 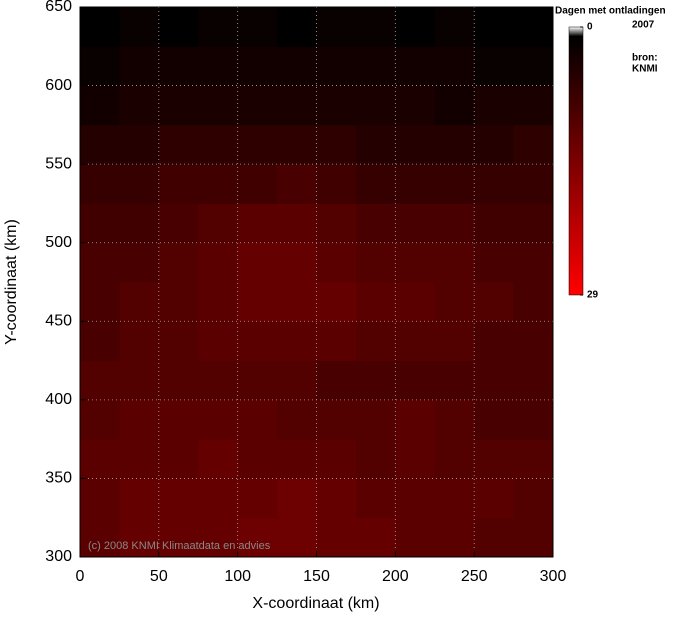 What do you see at coordinates (316, 576) in the screenshot?
I see `x-tick-label: 150` at bounding box center [316, 576].